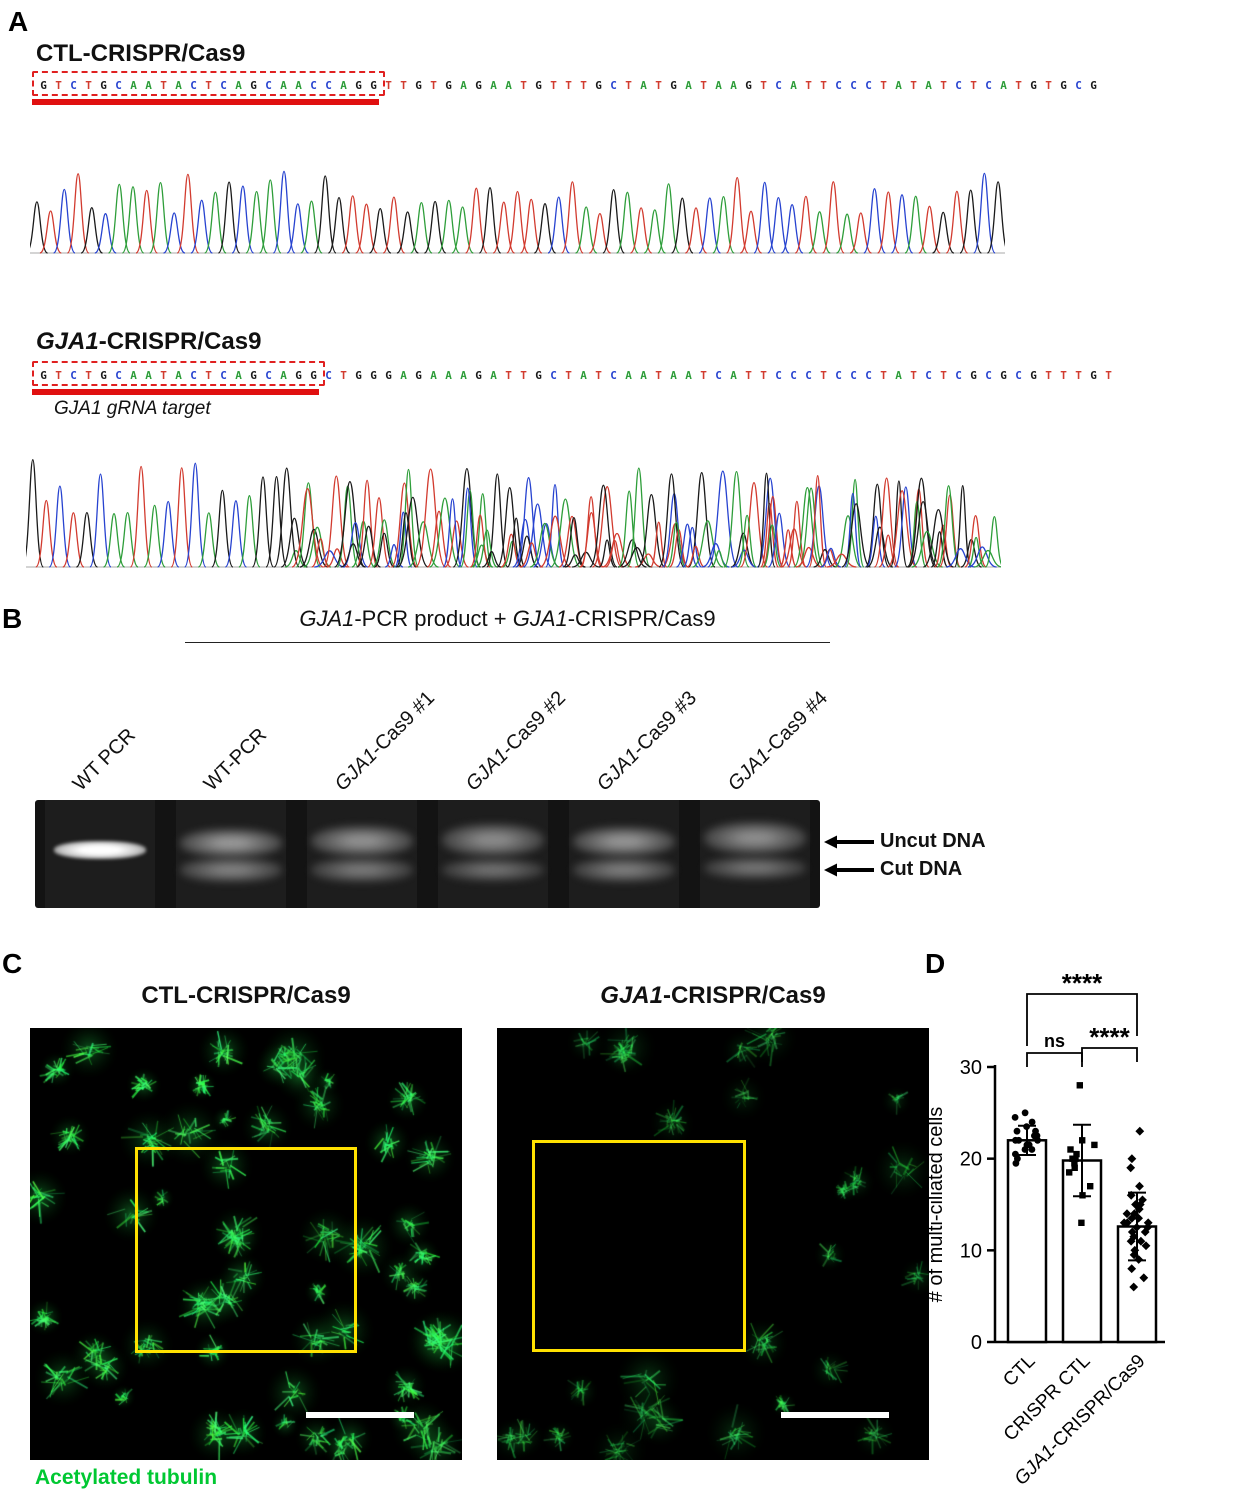  What do you see at coordinates (935, 963) in the screenshot?
I see `panel-d-label: D` at bounding box center [935, 963].